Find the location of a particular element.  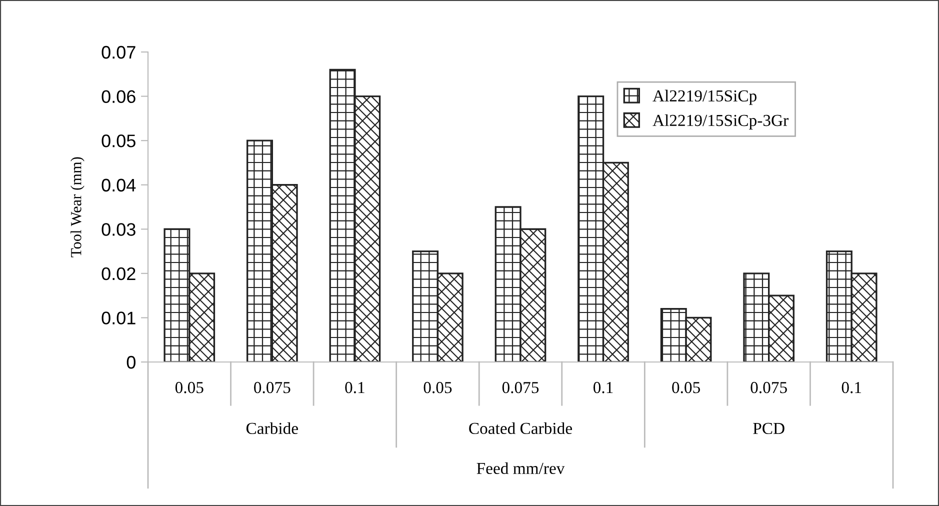

text: Carbide is located at coordinates (272, 428).